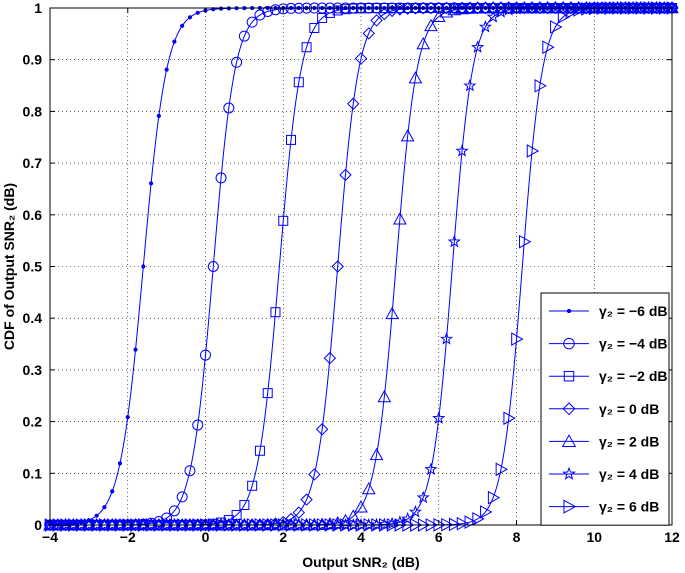  I want to click on legend-item: γ₂ = 4 dB, so click(604, 474).